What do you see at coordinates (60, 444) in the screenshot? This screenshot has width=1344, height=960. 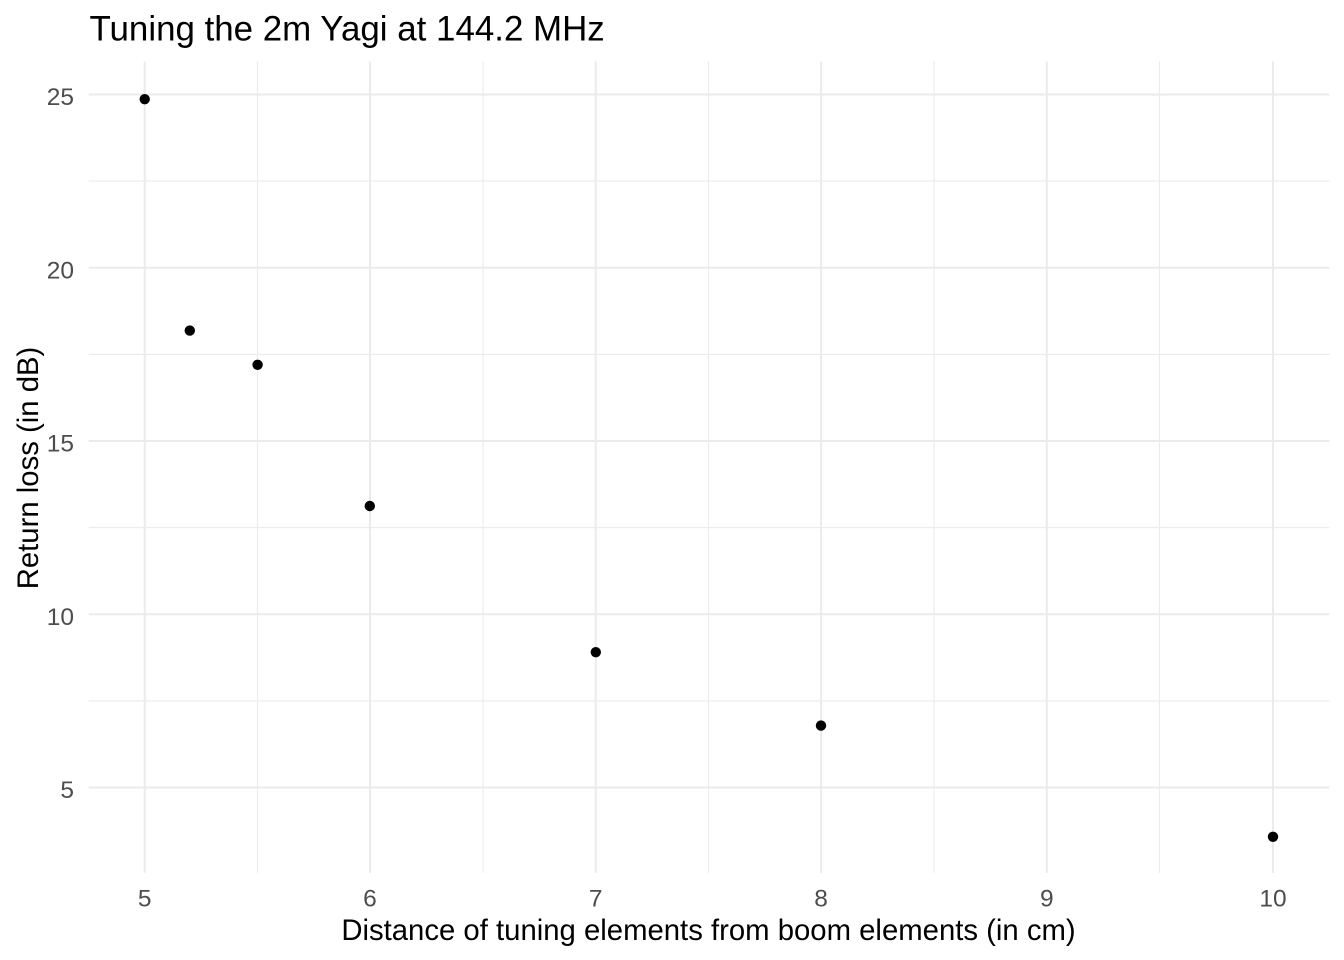 I see `svg-text: 15` at bounding box center [60, 444].